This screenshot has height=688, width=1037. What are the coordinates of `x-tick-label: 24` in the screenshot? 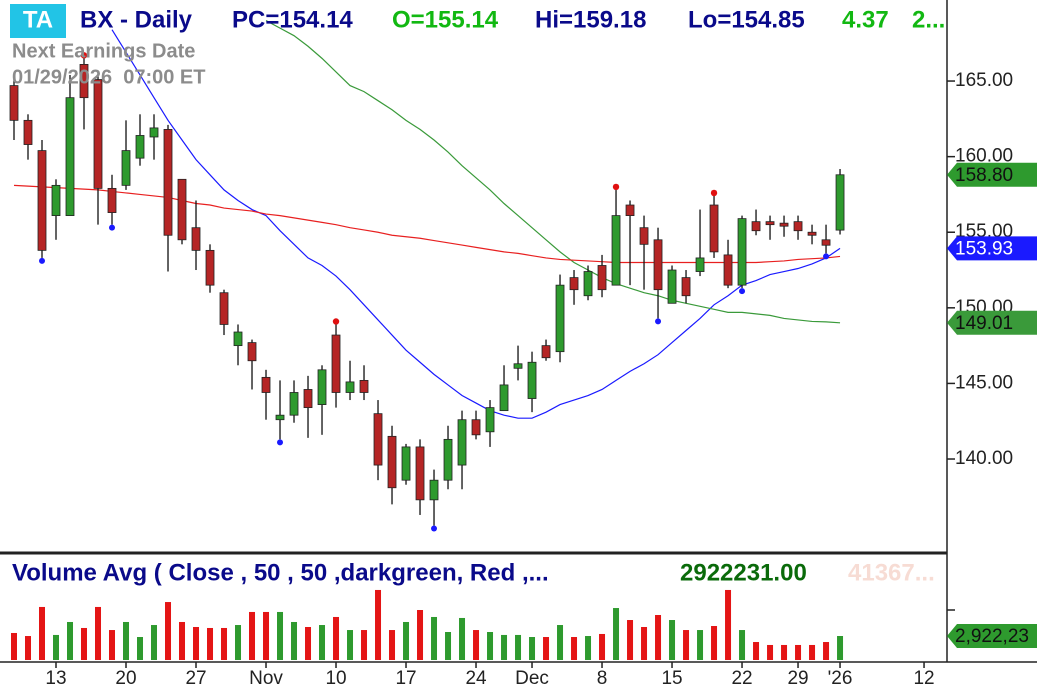 It's located at (476, 678).